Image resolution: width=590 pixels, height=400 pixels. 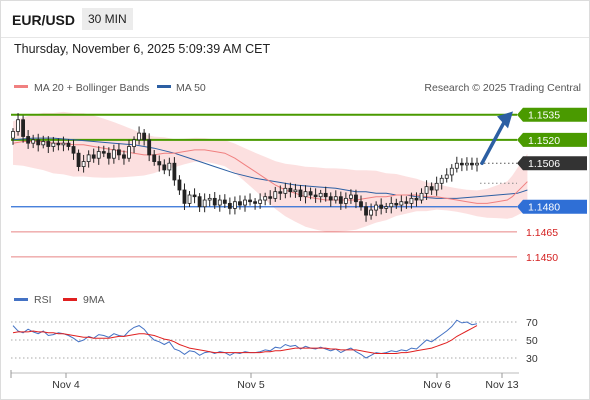 What do you see at coordinates (91, 88) in the screenshot?
I see `ma20-legend-label: MA 20 + Bollinger Bands` at bounding box center [91, 88].